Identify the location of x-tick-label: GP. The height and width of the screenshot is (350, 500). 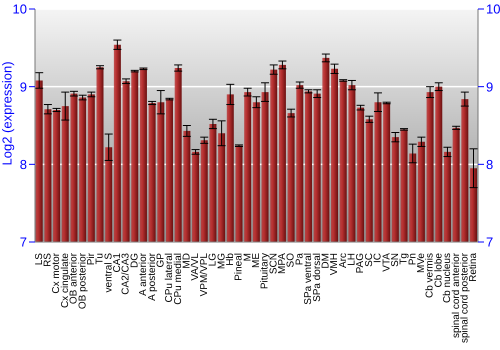
(160, 260).